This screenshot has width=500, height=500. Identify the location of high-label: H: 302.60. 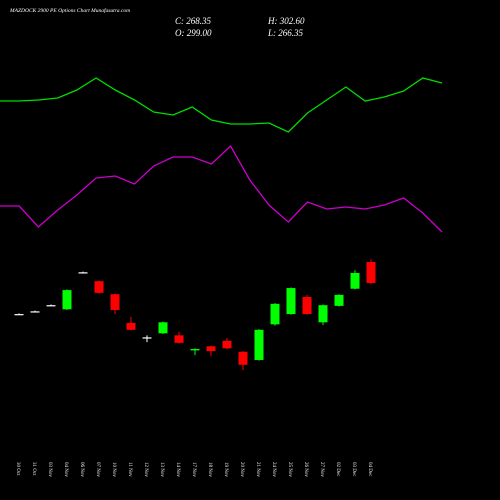
(286, 21).